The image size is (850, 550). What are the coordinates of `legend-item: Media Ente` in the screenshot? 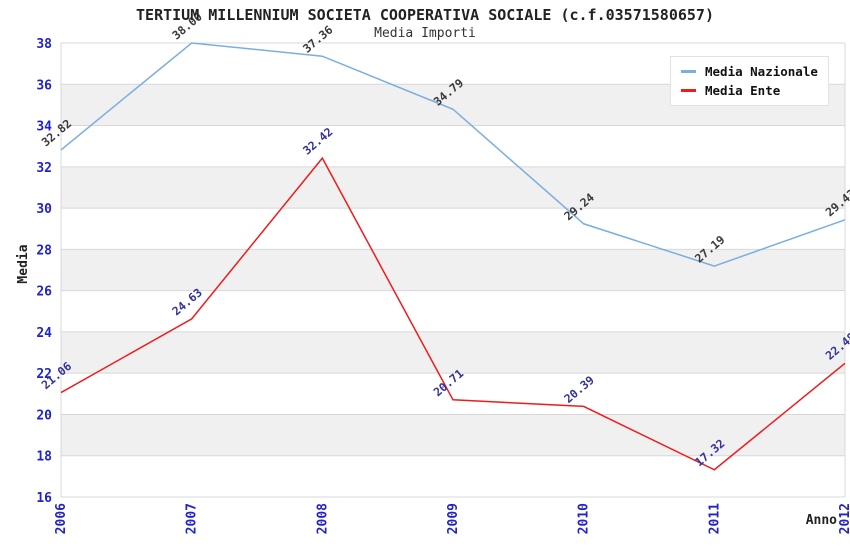 It's located at (749, 90).